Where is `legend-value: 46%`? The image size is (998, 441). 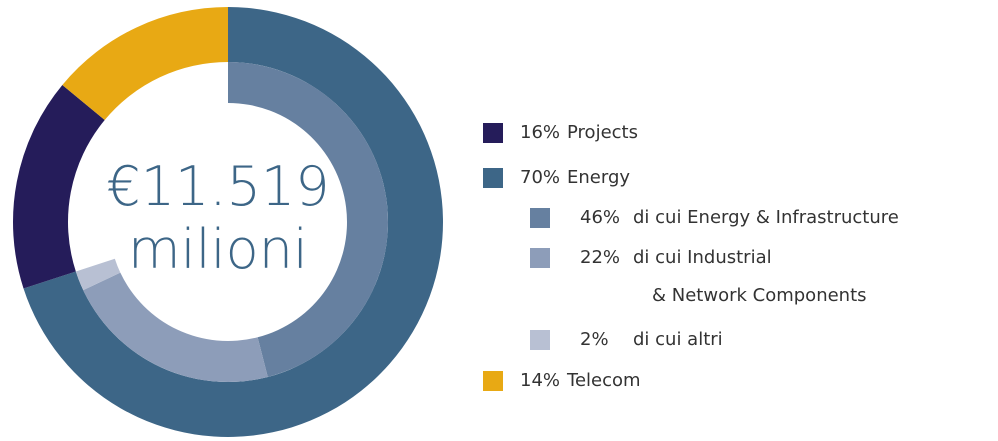
legend-value: 46% is located at coordinates (600, 217).